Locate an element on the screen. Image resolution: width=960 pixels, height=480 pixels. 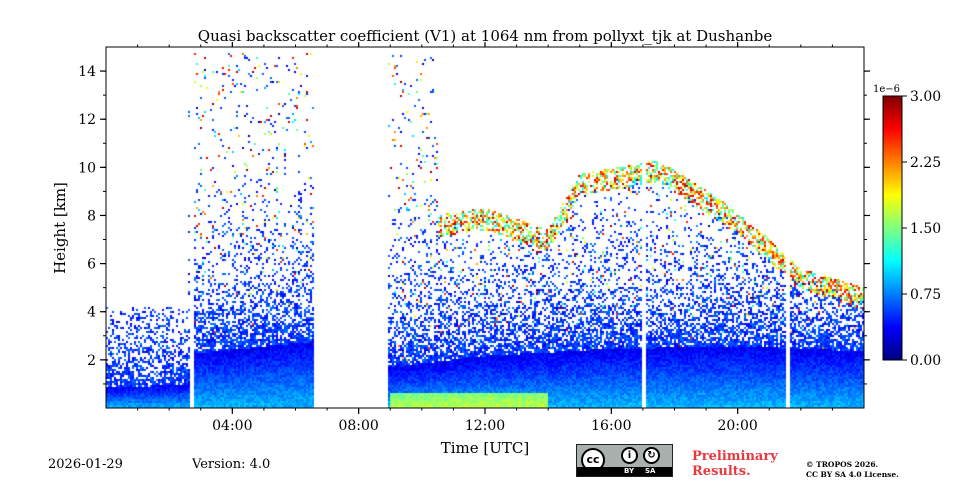
x-axis-label: Time [UTC] is located at coordinates (485, 448).